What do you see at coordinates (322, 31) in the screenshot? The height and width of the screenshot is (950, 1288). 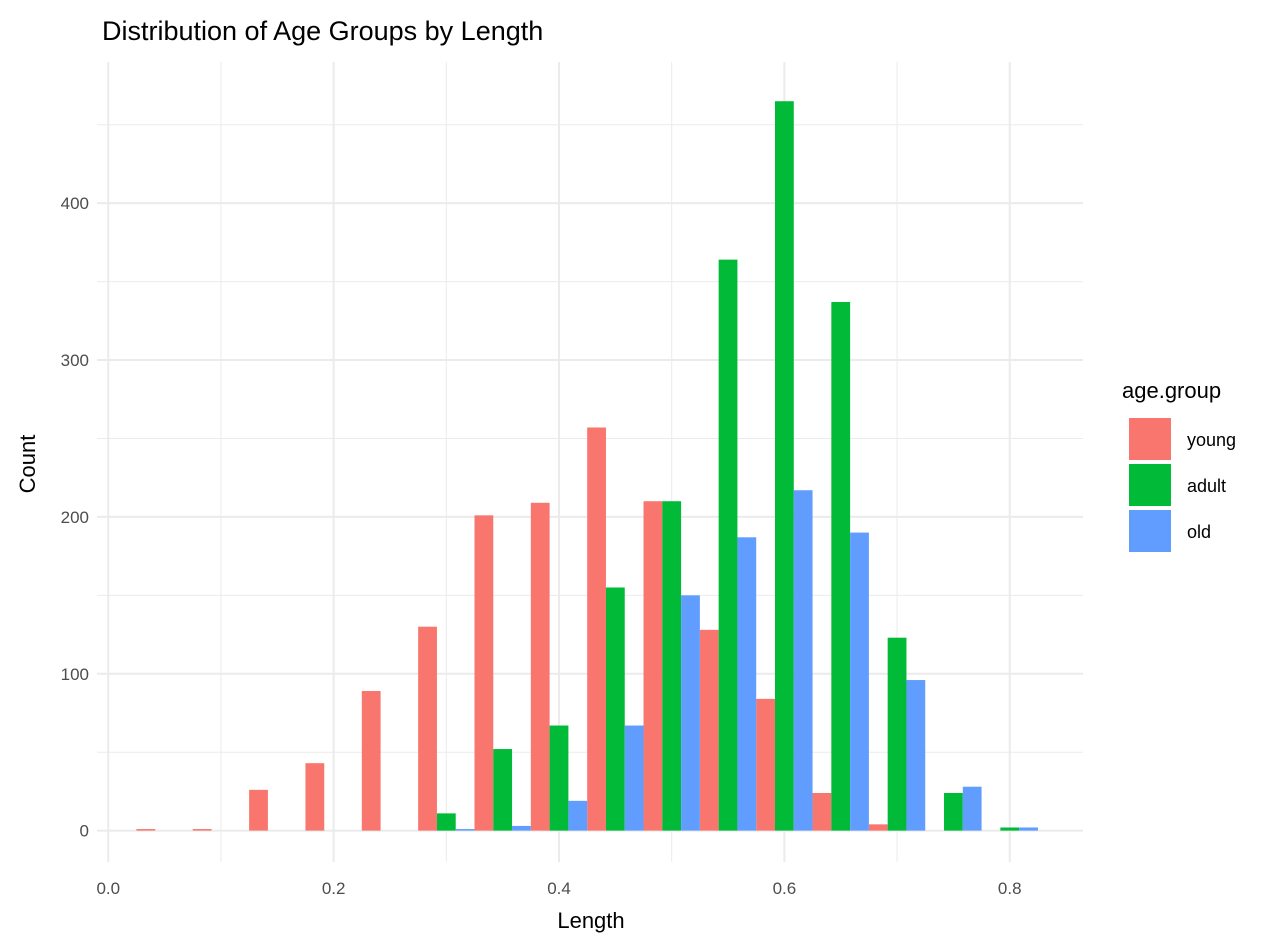 I see `chart-title: Distribution of Age Groups by Length` at bounding box center [322, 31].